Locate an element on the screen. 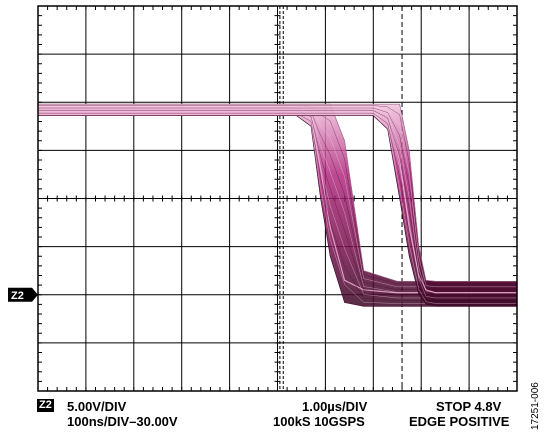  sampling-label: 100kS 10GSPS is located at coordinates (319, 421).